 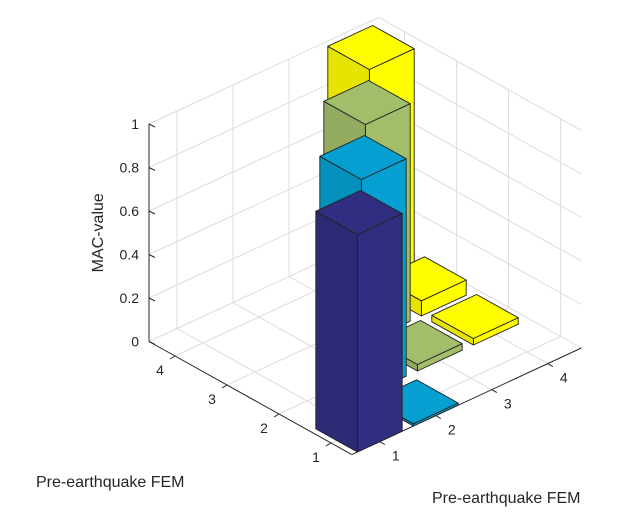 I want to click on mac-bar-side-face, so click(x=336, y=331).